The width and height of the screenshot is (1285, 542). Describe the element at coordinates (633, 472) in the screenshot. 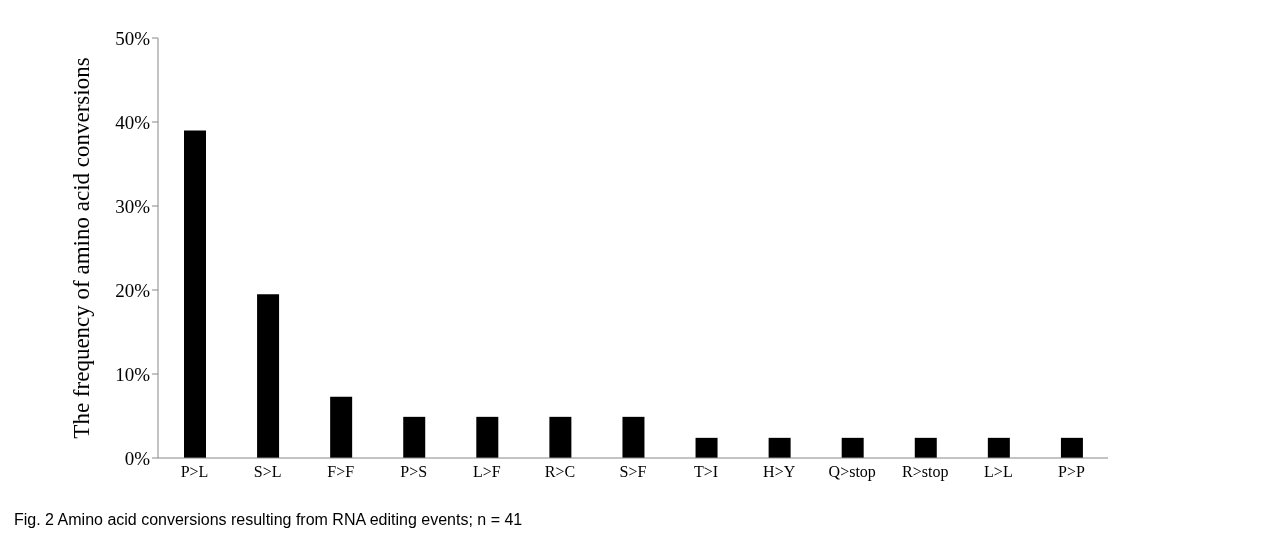

I see `x-tick-label: S>F` at that location.